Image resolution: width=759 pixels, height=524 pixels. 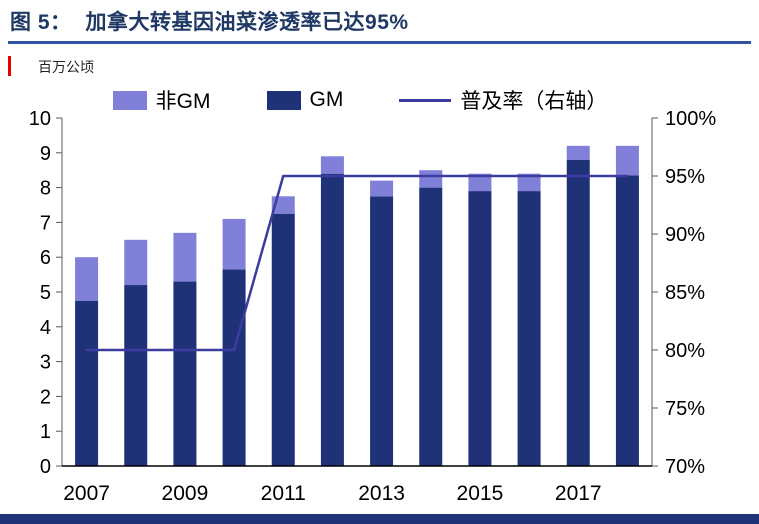 What do you see at coordinates (45, 293) in the screenshot?
I see `left-axis-tick-label: 5` at bounding box center [45, 293].